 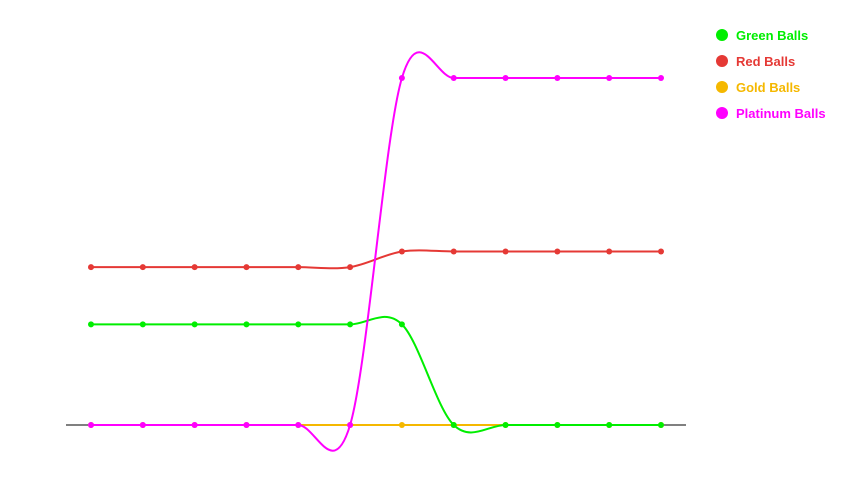 What do you see at coordinates (401, 425) in the screenshot?
I see `data-point-gold-balls` at bounding box center [401, 425].